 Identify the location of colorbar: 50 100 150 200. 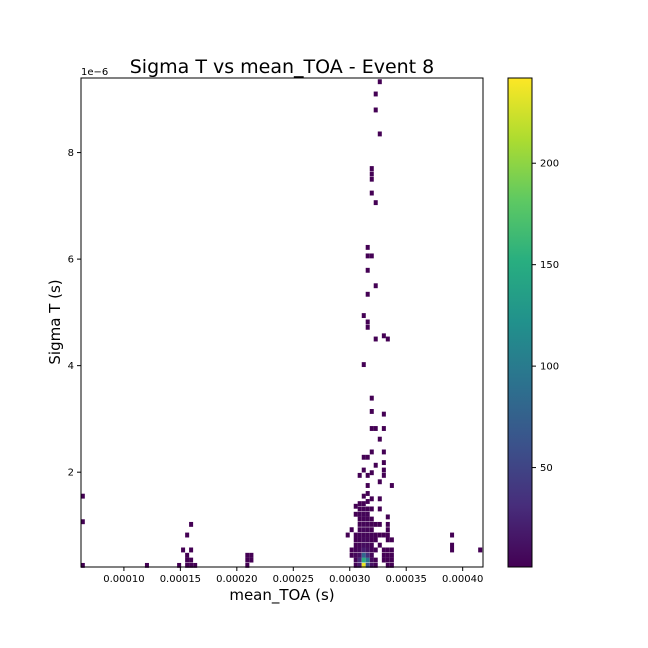
(533, 322).